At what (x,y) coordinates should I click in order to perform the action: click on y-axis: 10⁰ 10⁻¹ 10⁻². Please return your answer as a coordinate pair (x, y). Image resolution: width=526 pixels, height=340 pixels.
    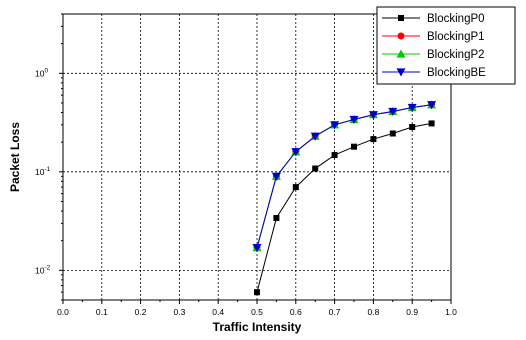
    Looking at the image, I should click on (49, 157).